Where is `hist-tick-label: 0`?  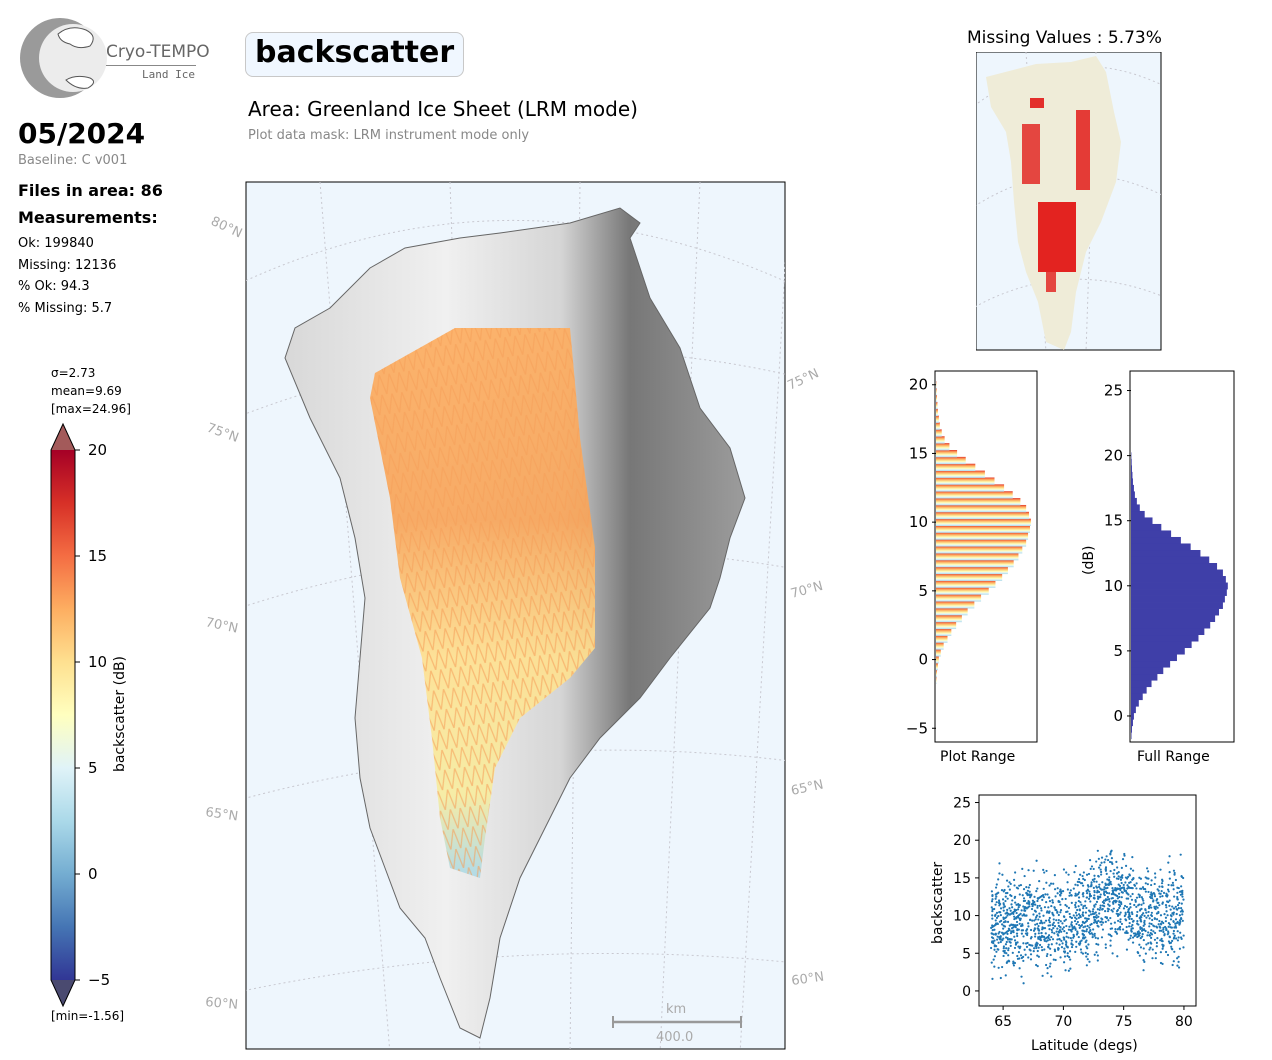
hist-tick-label: 0 is located at coordinates (1118, 716).